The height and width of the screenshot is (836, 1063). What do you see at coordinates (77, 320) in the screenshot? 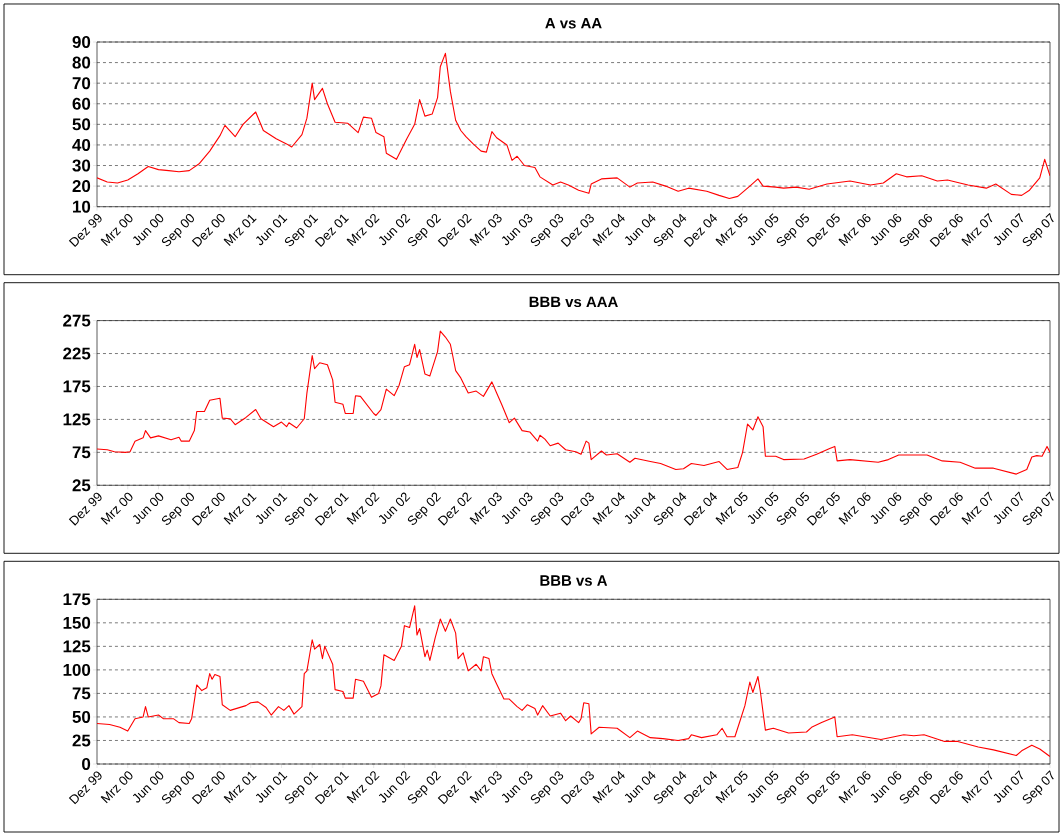
I see `y-tick-label: 275` at bounding box center [77, 320].